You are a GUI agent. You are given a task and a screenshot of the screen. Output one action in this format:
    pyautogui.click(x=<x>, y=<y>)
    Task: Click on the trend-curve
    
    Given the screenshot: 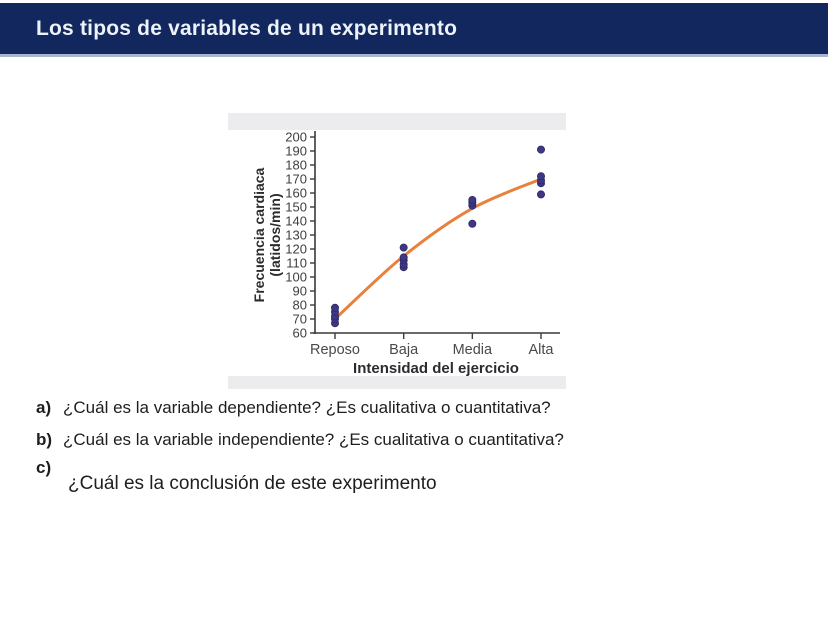 What is the action you would take?
    pyautogui.click(x=438, y=249)
    